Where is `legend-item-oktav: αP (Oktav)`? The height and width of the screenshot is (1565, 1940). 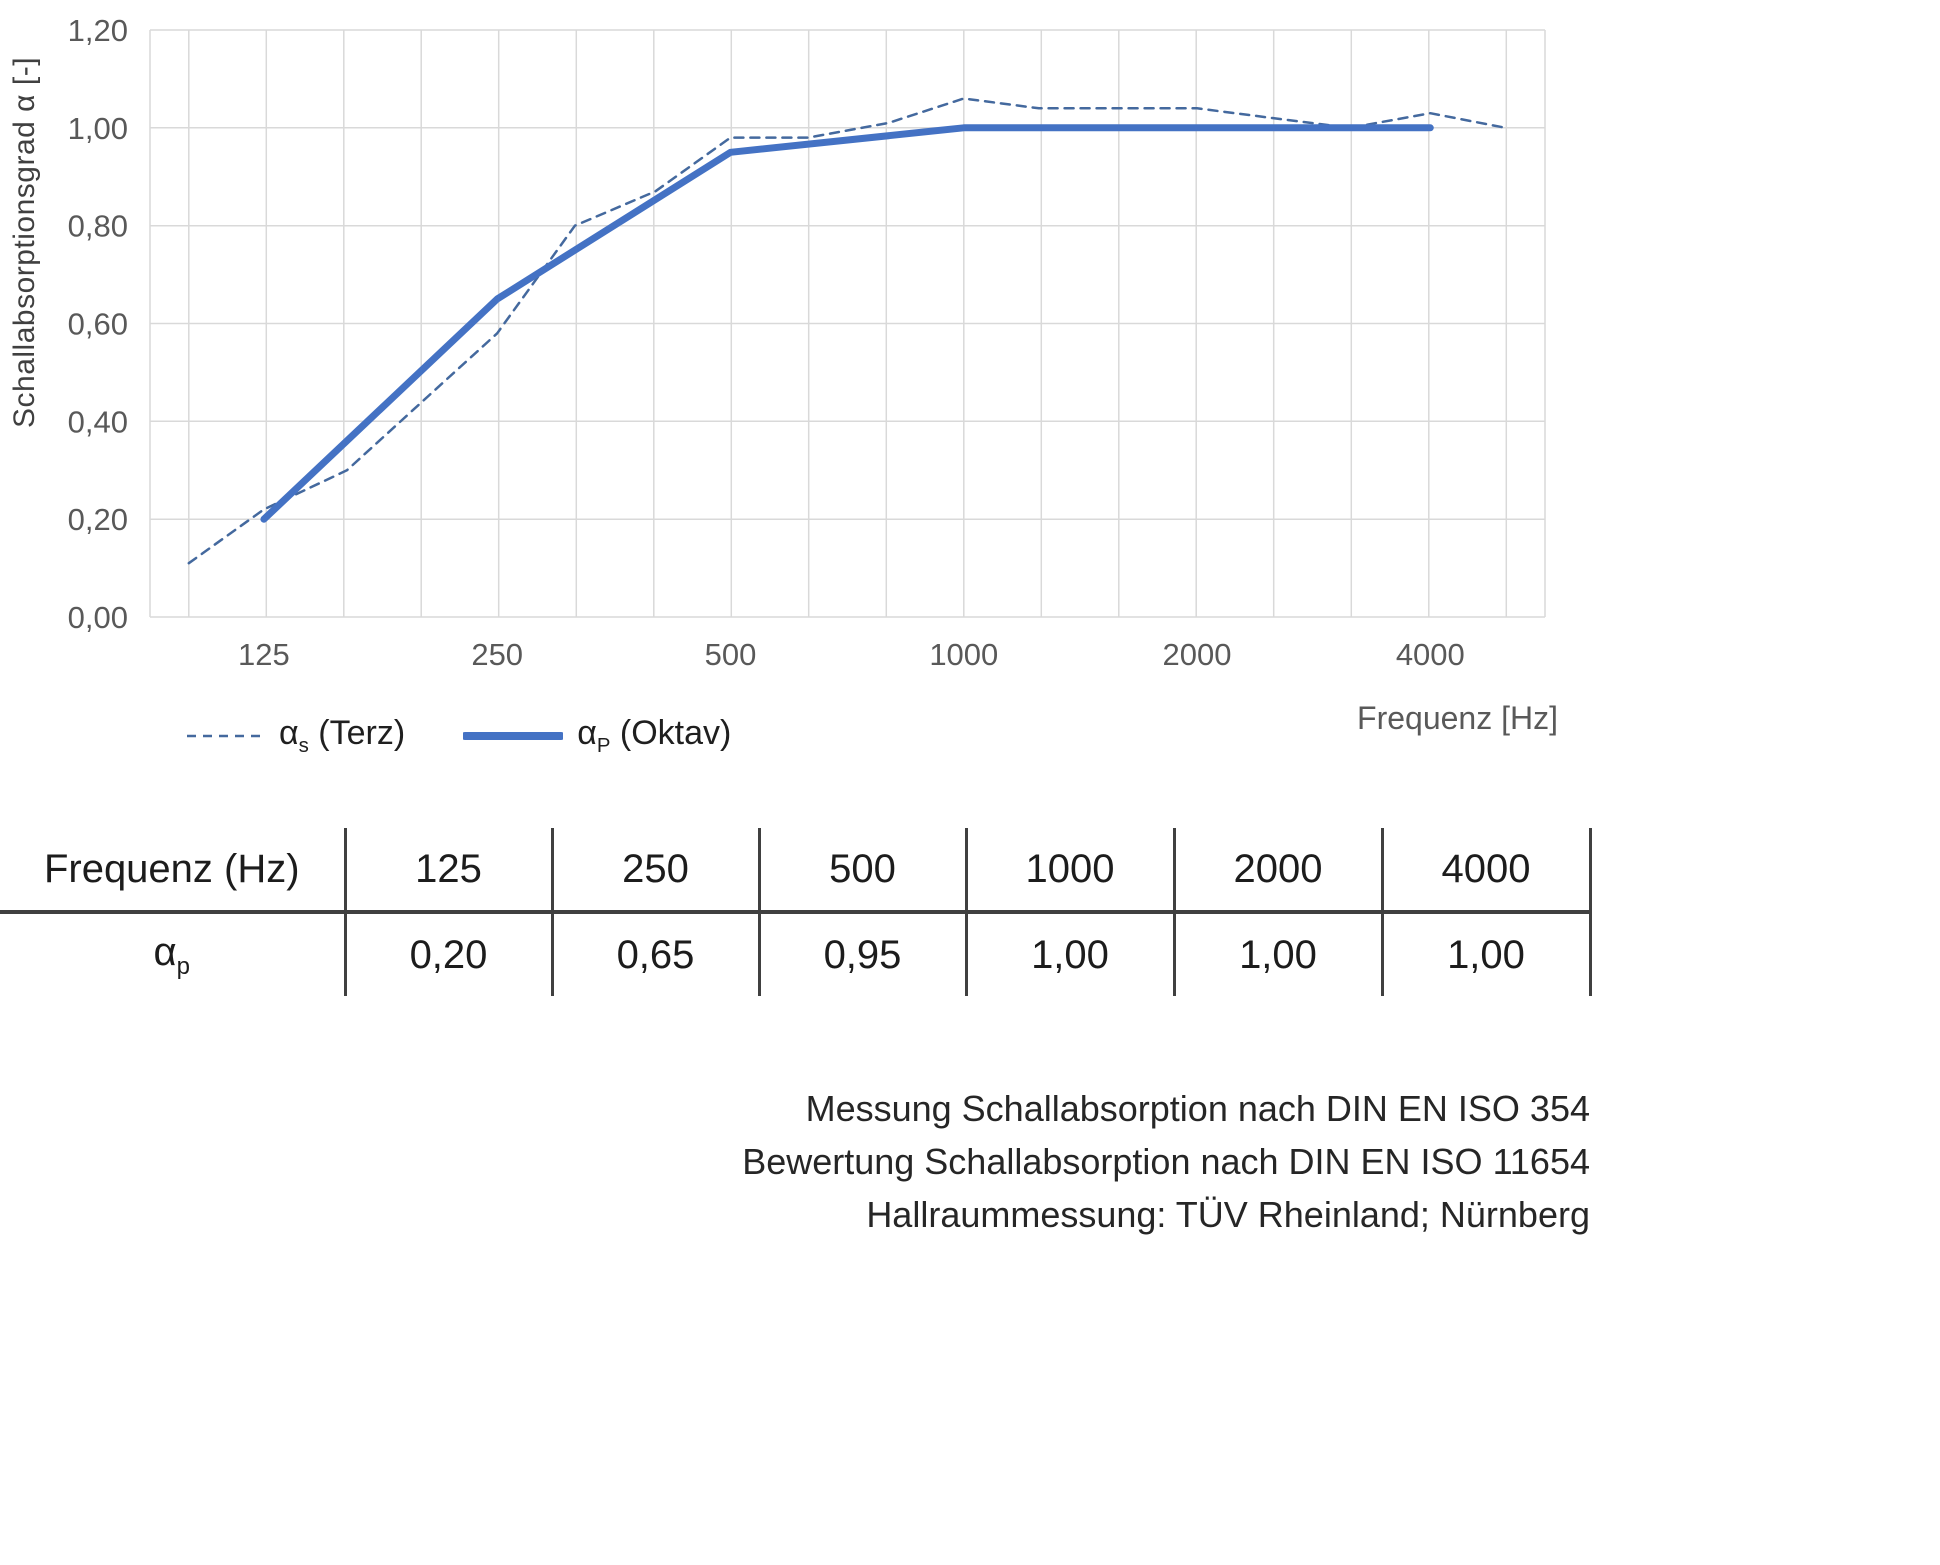
legend-item-oktav: αP (Oktav) is located at coordinates (597, 736).